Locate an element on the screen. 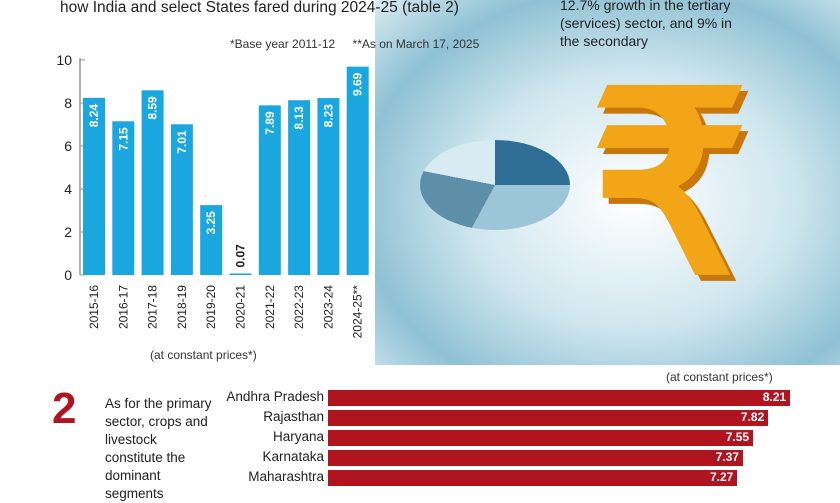 This screenshot has height=503, width=840. state-row: Maharashtra 7.27 is located at coordinates (420, 477).